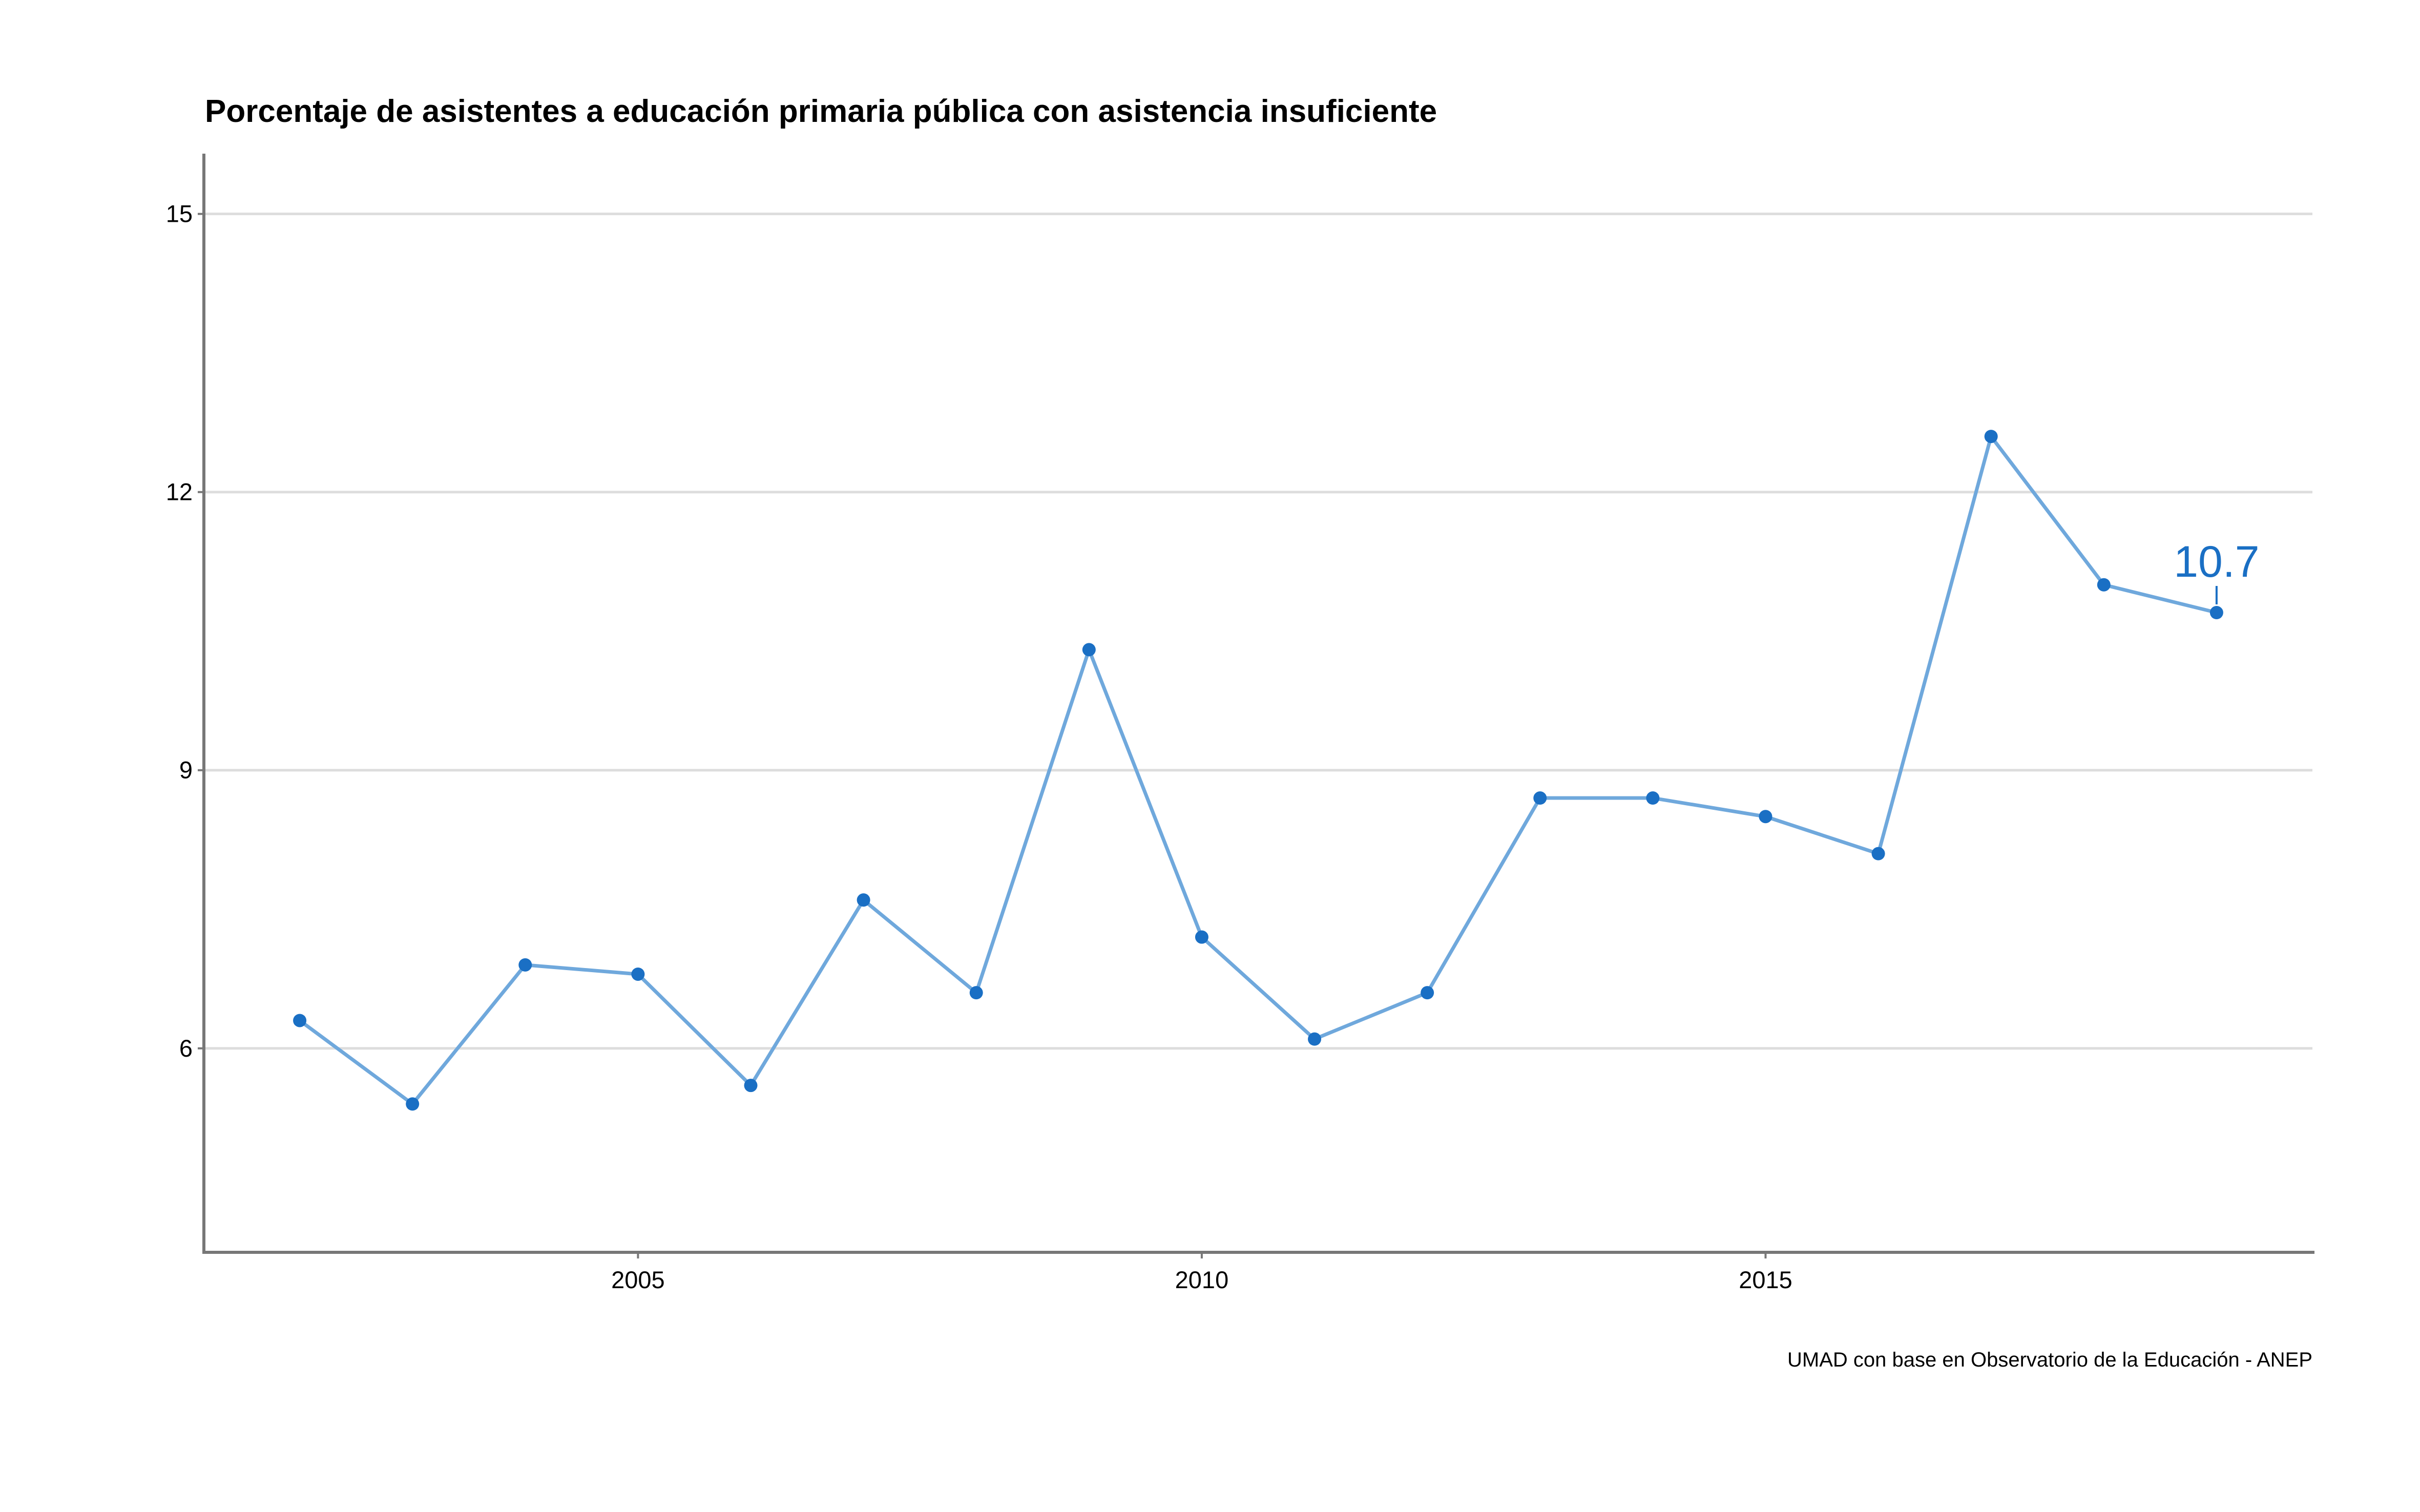  Describe the element at coordinates (2104, 585) in the screenshot. I see `data-point-2018` at that location.